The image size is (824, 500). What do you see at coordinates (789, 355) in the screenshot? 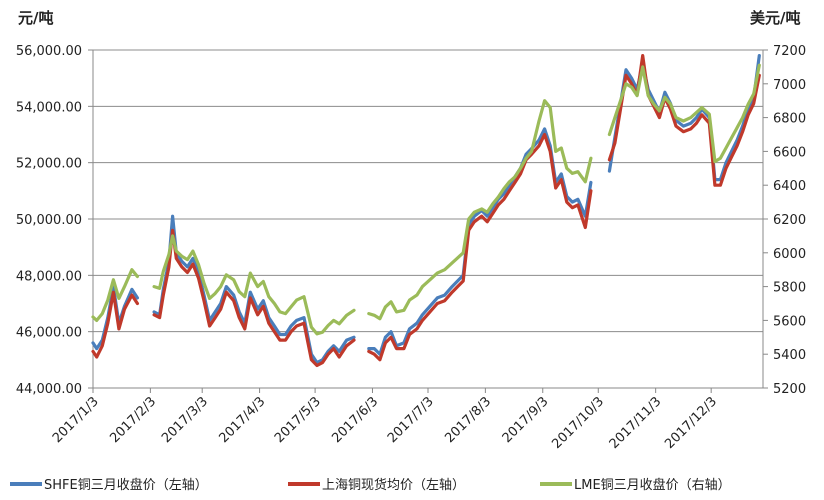
I see `right-tick-label: 5400` at bounding box center [789, 355].